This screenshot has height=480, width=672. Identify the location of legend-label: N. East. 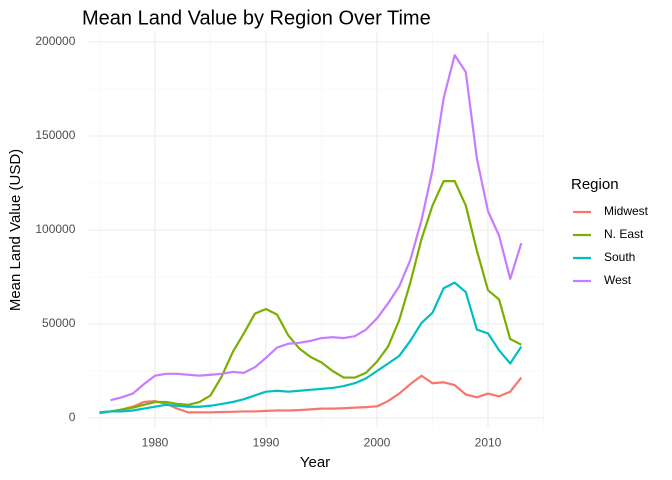
(624, 234).